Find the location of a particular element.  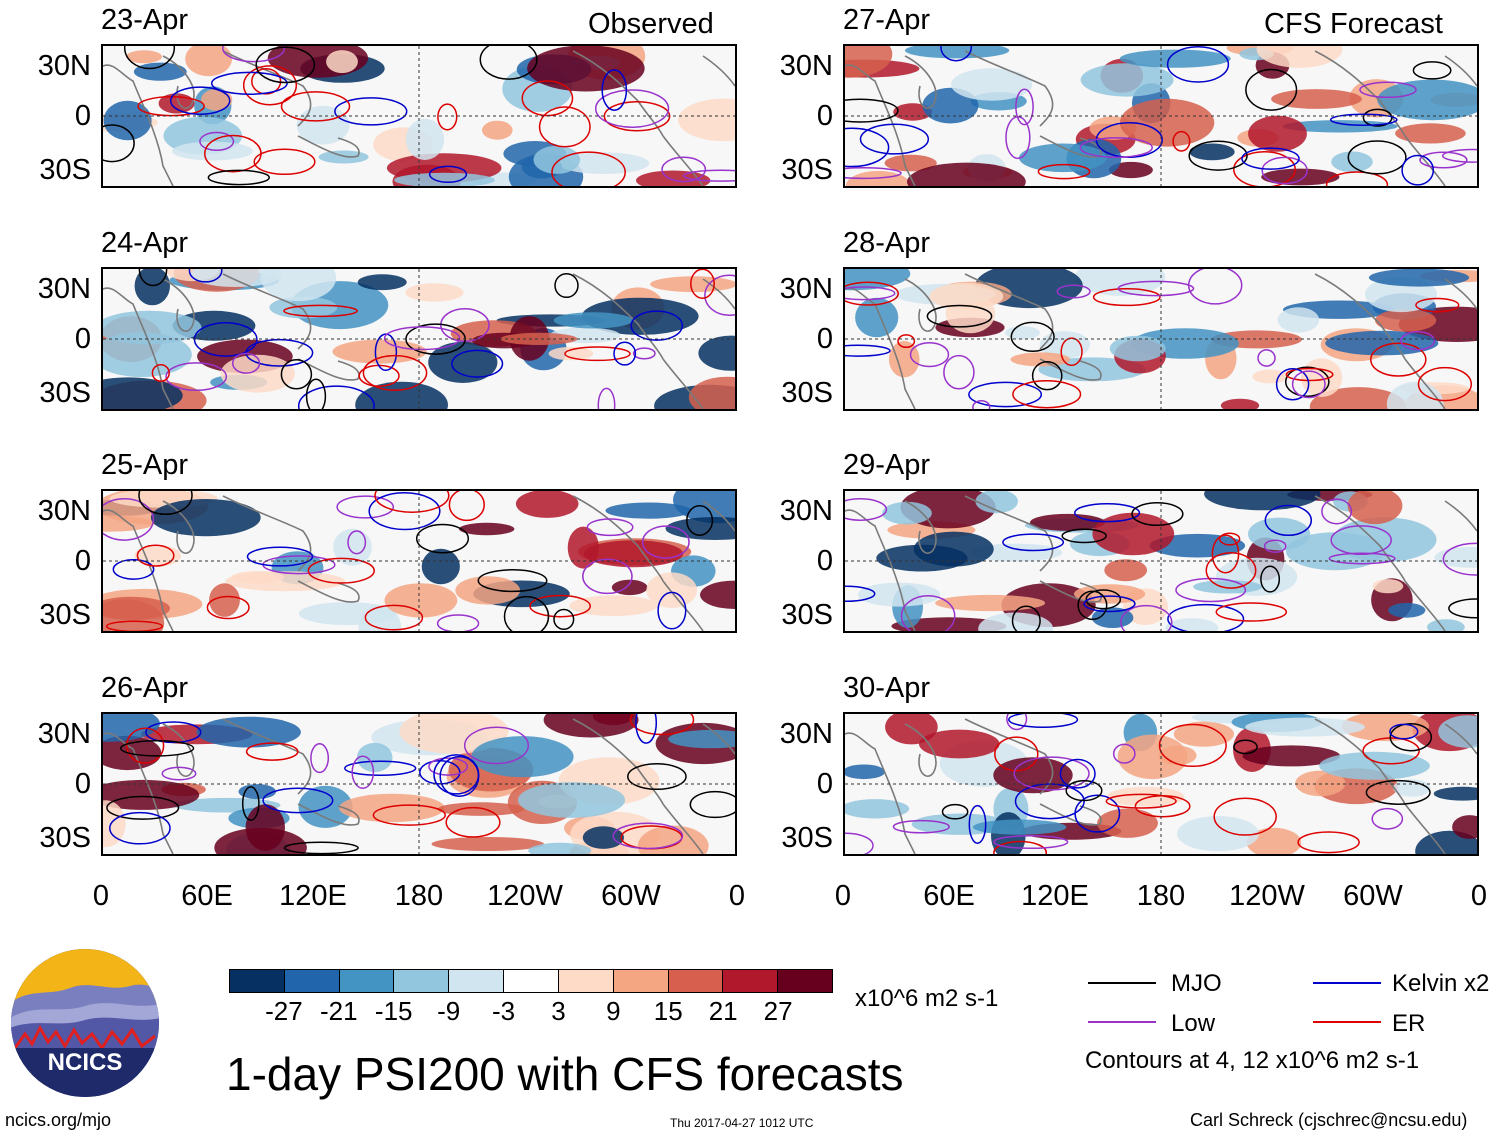

colorbar-tick-label: -21 is located at coordinates (339, 1011).